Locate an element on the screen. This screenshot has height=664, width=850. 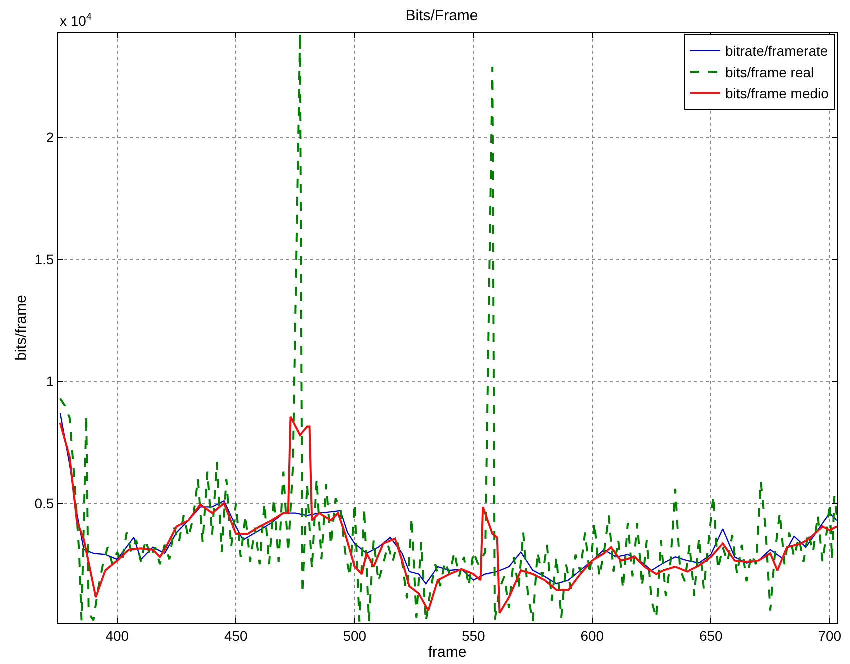
y-tick-label: 0.5 is located at coordinates (44, 503).